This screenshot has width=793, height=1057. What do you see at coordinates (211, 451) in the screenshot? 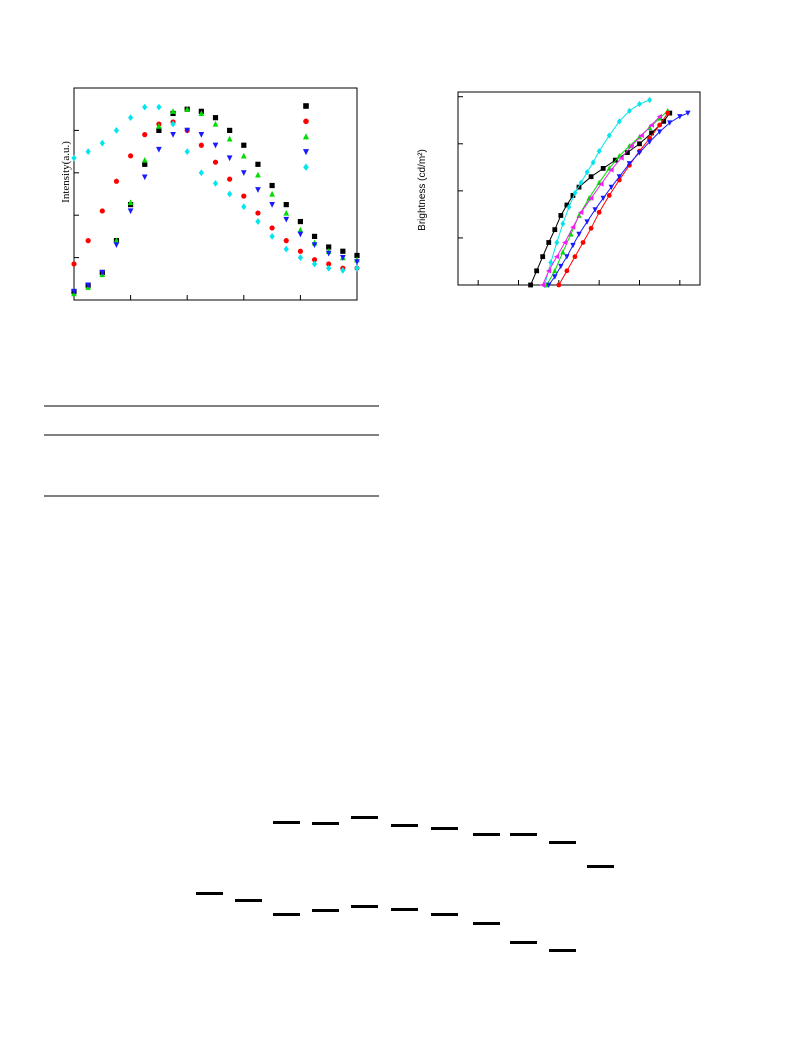
I see `table` at bounding box center [211, 451].